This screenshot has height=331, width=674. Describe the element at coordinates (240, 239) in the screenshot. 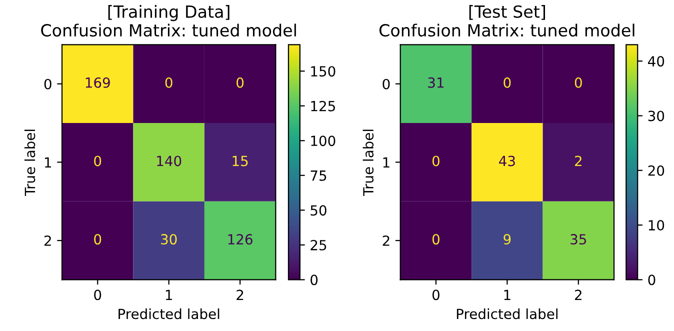

I see `data-label: 126` at that location.